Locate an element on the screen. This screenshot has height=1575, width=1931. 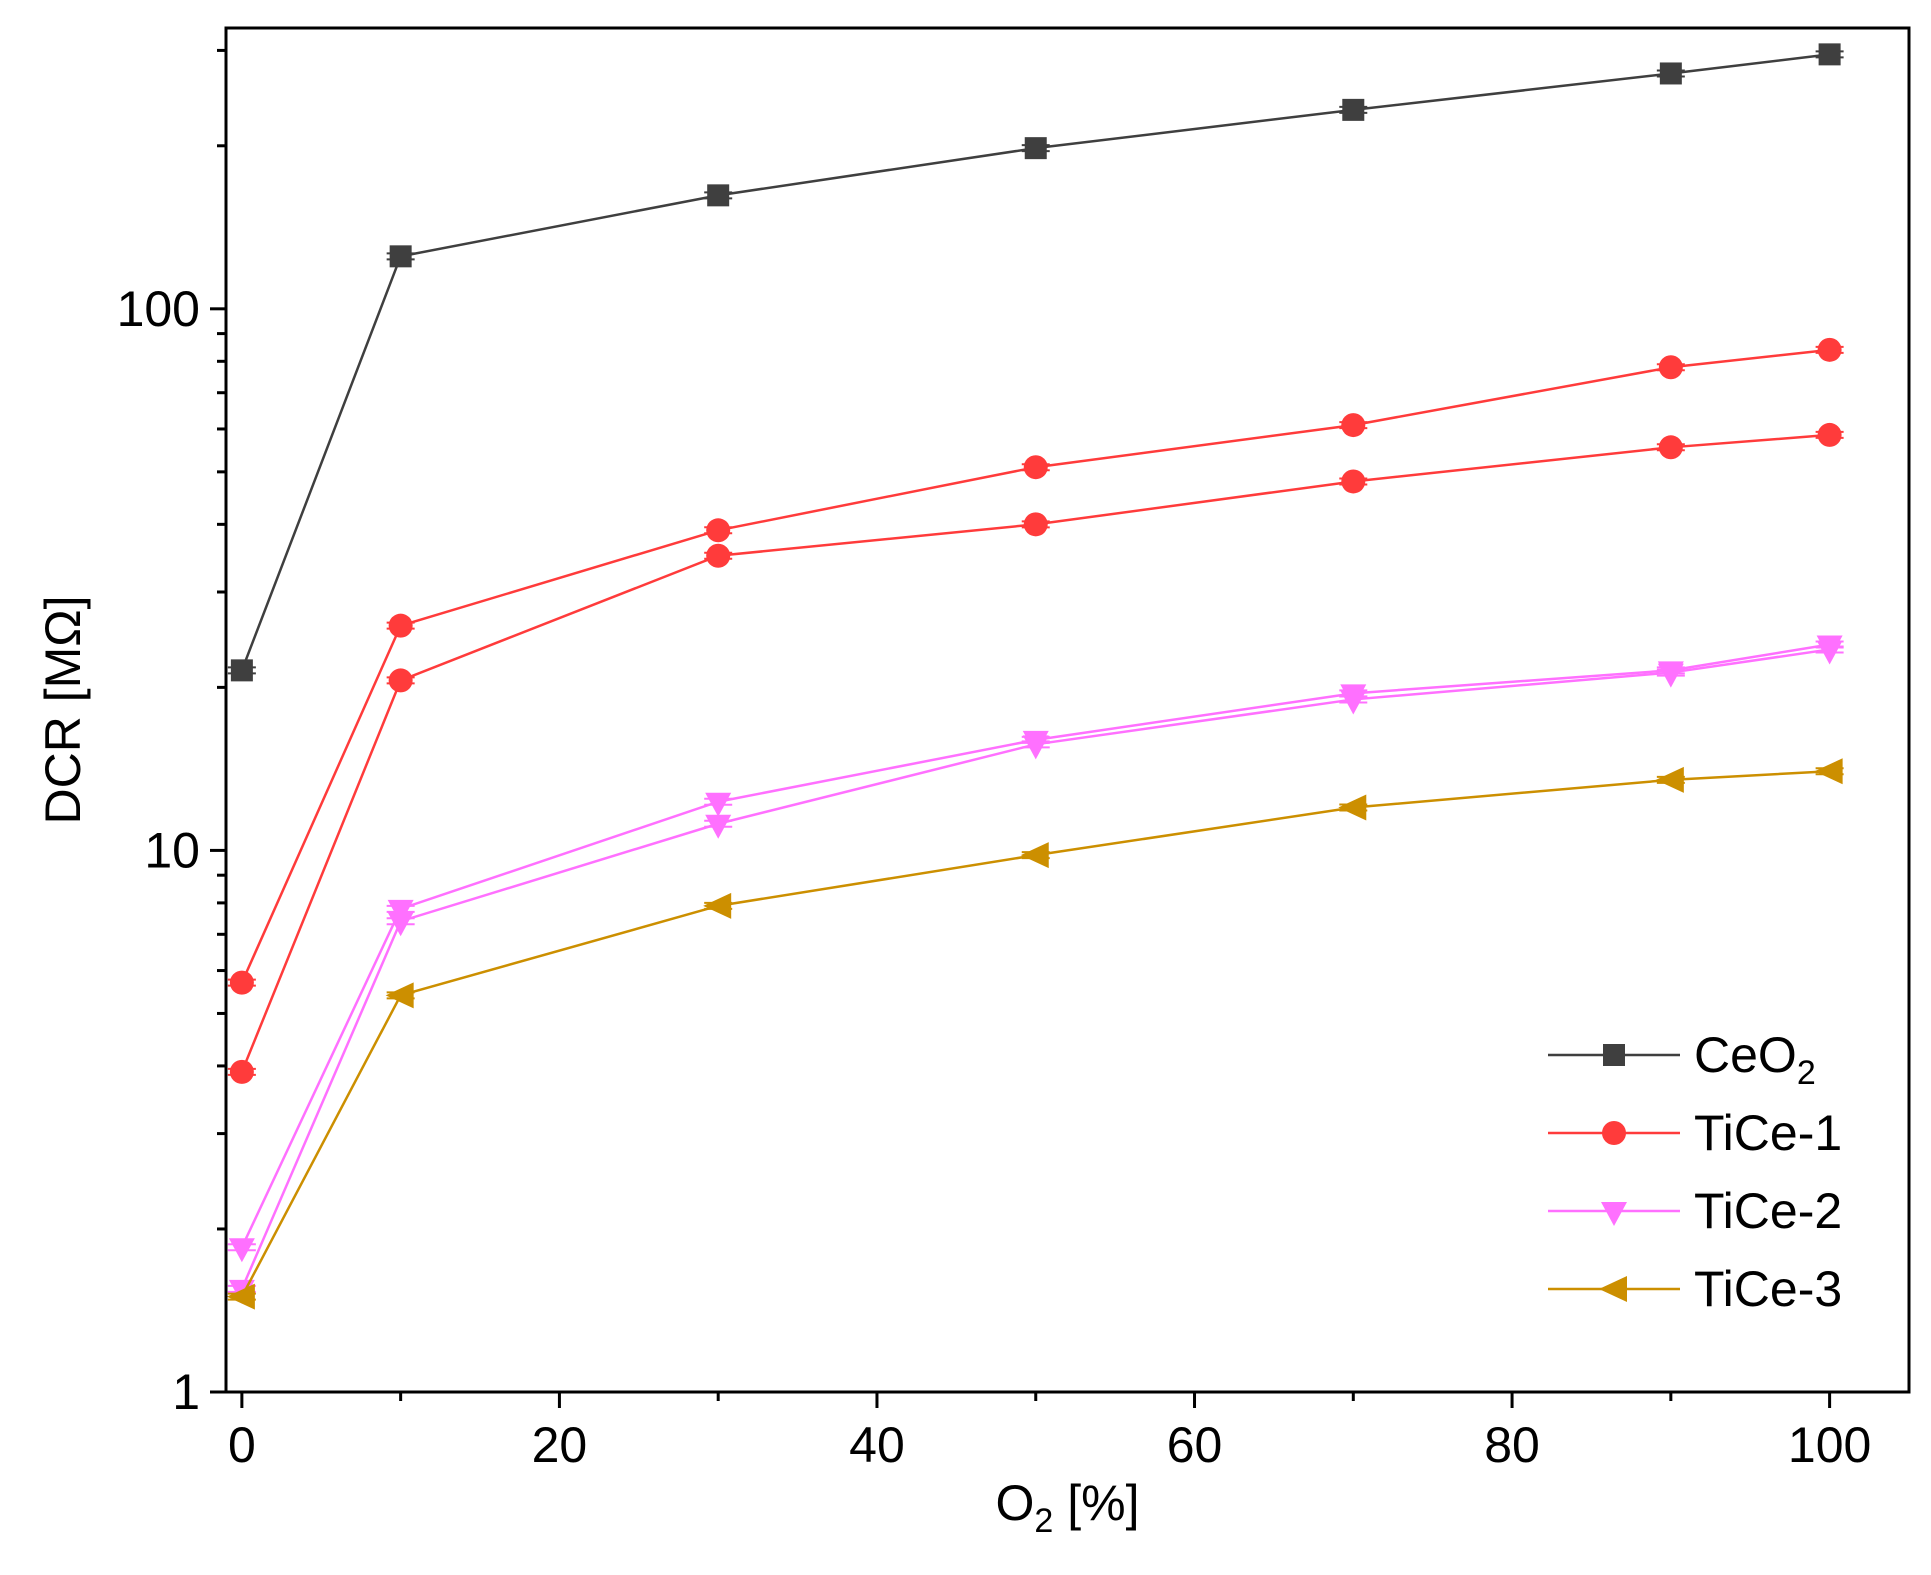
legend-label: TiCe-2 is located at coordinates (1768, 1211).